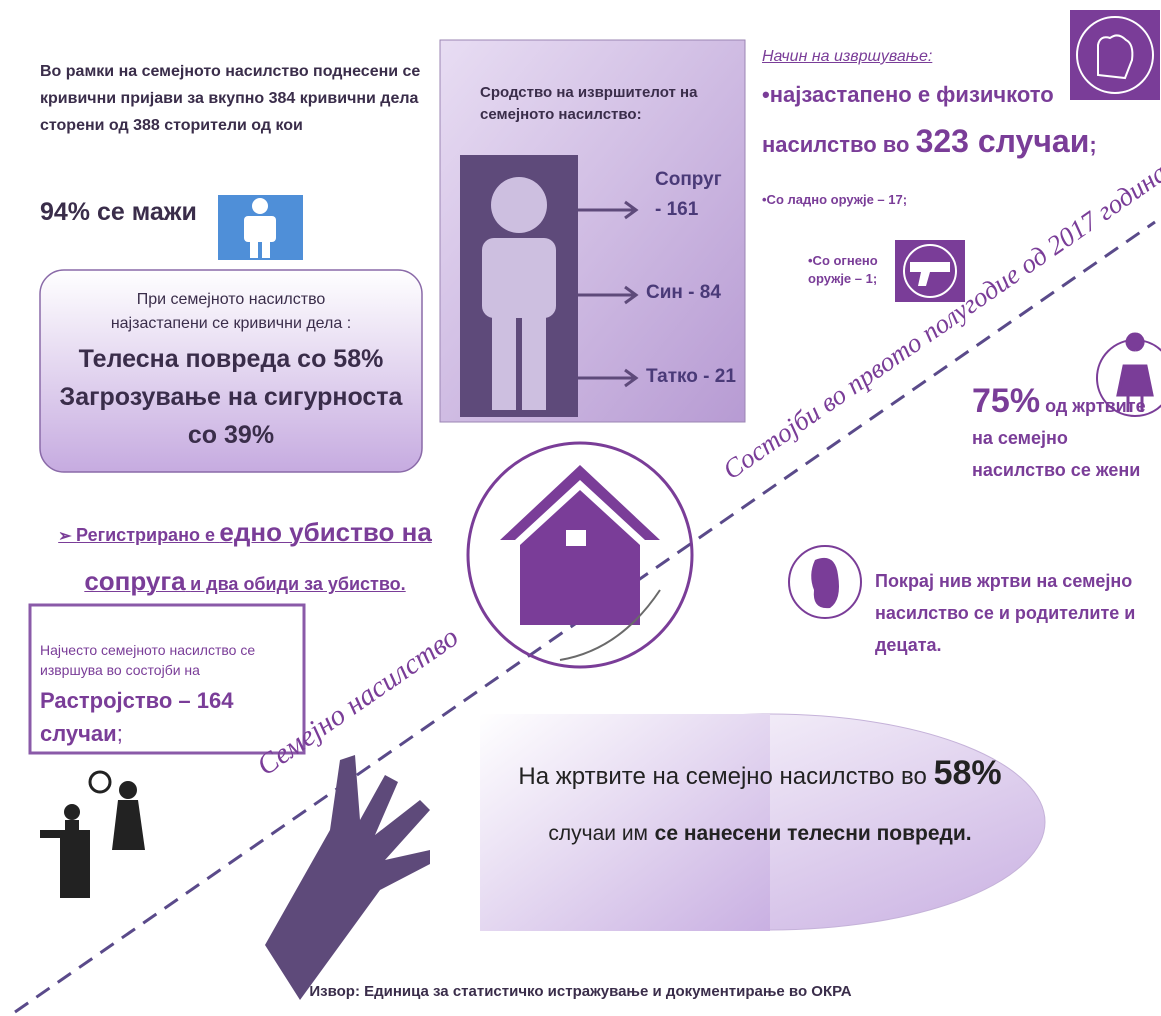 This screenshot has width=1161, height=1016. What do you see at coordinates (967, 773) in the screenshot?
I see `injuries-number: 58%` at bounding box center [967, 773].